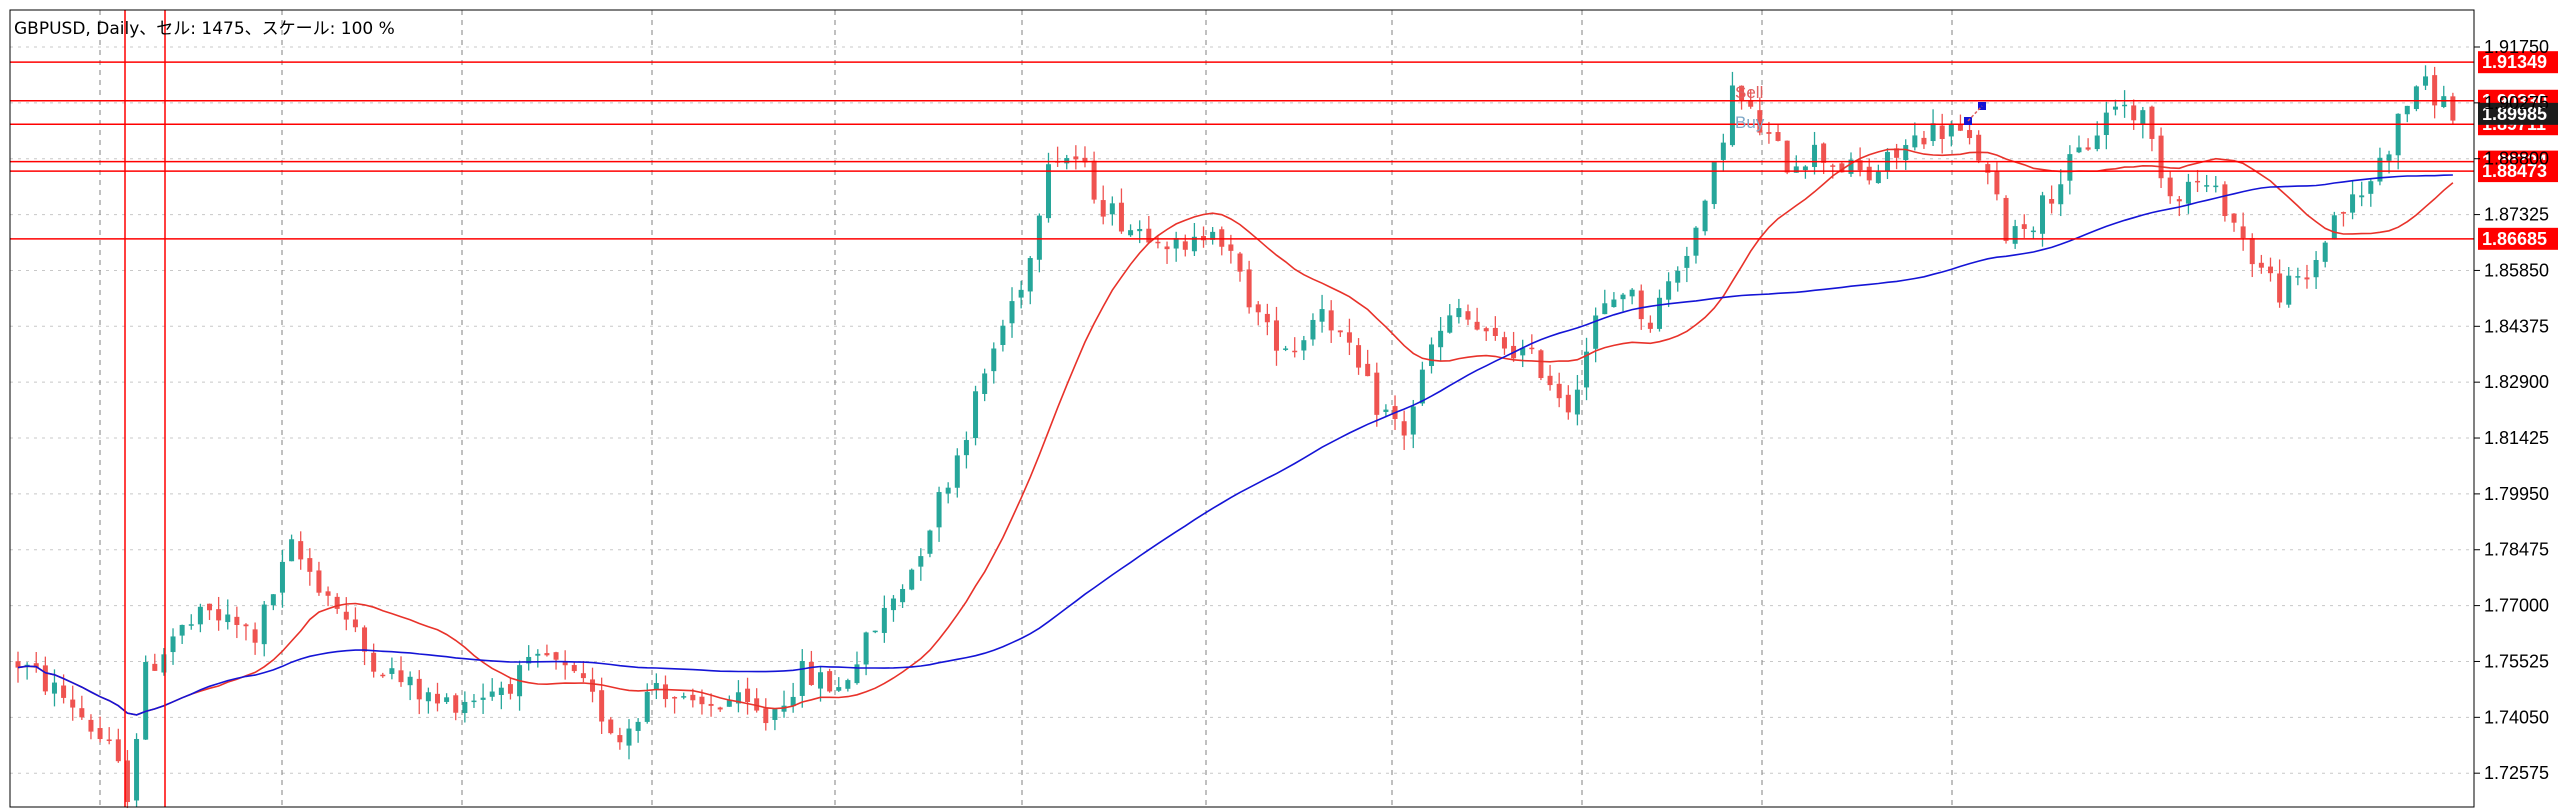  What do you see at coordinates (2516, 215) in the screenshot?
I see `y-tick-label: 1.87325` at bounding box center [2516, 215].